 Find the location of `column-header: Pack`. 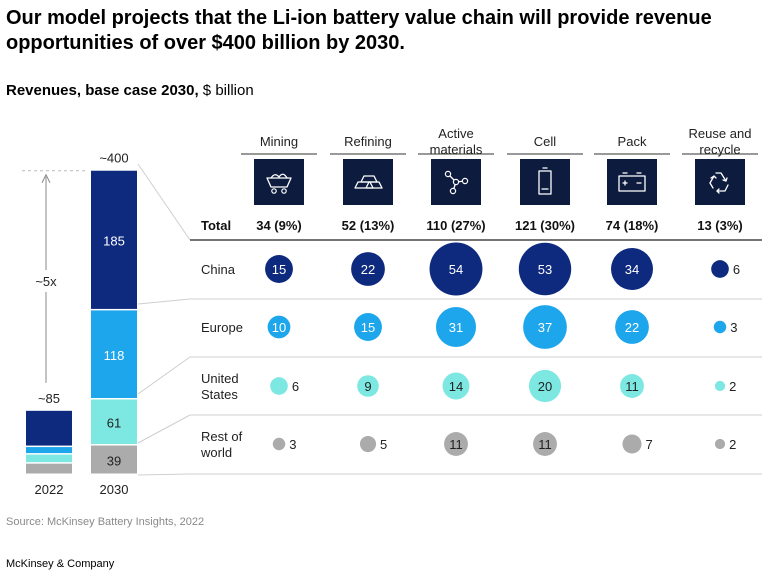

column-header: Pack is located at coordinates (632, 141).